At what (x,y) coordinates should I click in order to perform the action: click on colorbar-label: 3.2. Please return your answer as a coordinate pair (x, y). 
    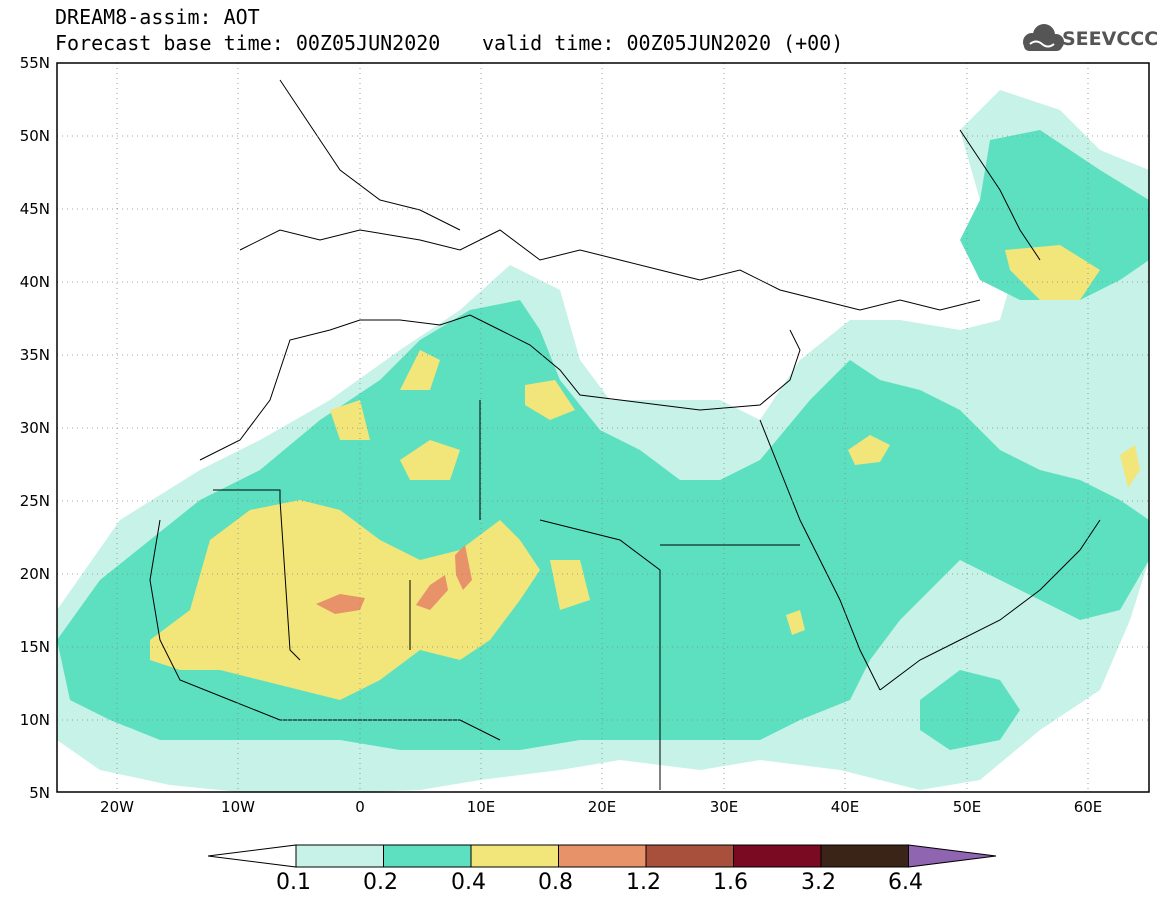
    Looking at the image, I should click on (818, 882).